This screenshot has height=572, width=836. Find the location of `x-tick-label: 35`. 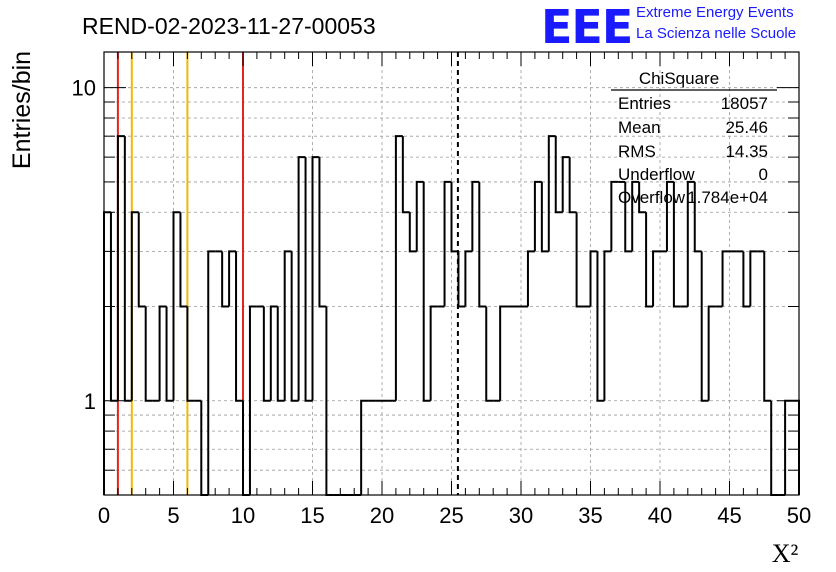

x-tick-label: 35 is located at coordinates (590, 515).